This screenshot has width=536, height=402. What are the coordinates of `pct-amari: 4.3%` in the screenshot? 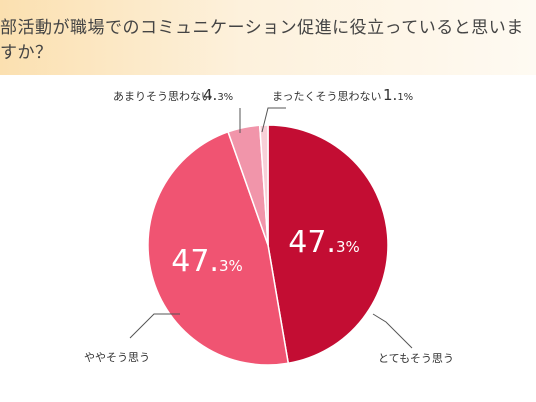 It's located at (218, 95).